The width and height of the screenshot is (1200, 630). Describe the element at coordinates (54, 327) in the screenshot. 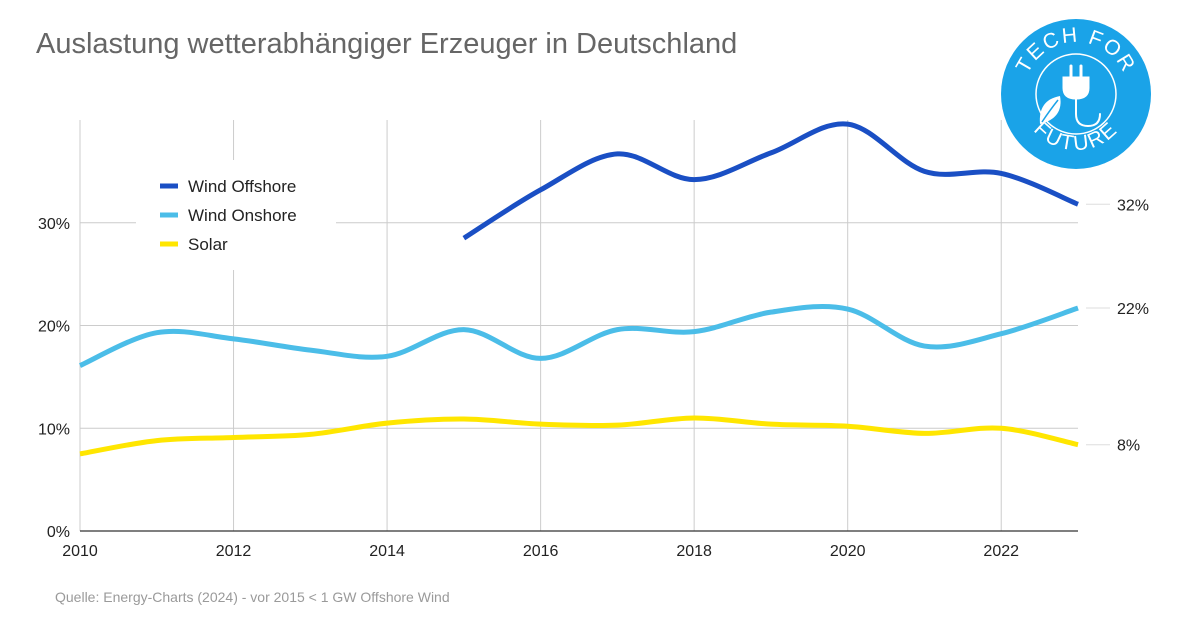

I see `y-tick-label: 20%` at that location.